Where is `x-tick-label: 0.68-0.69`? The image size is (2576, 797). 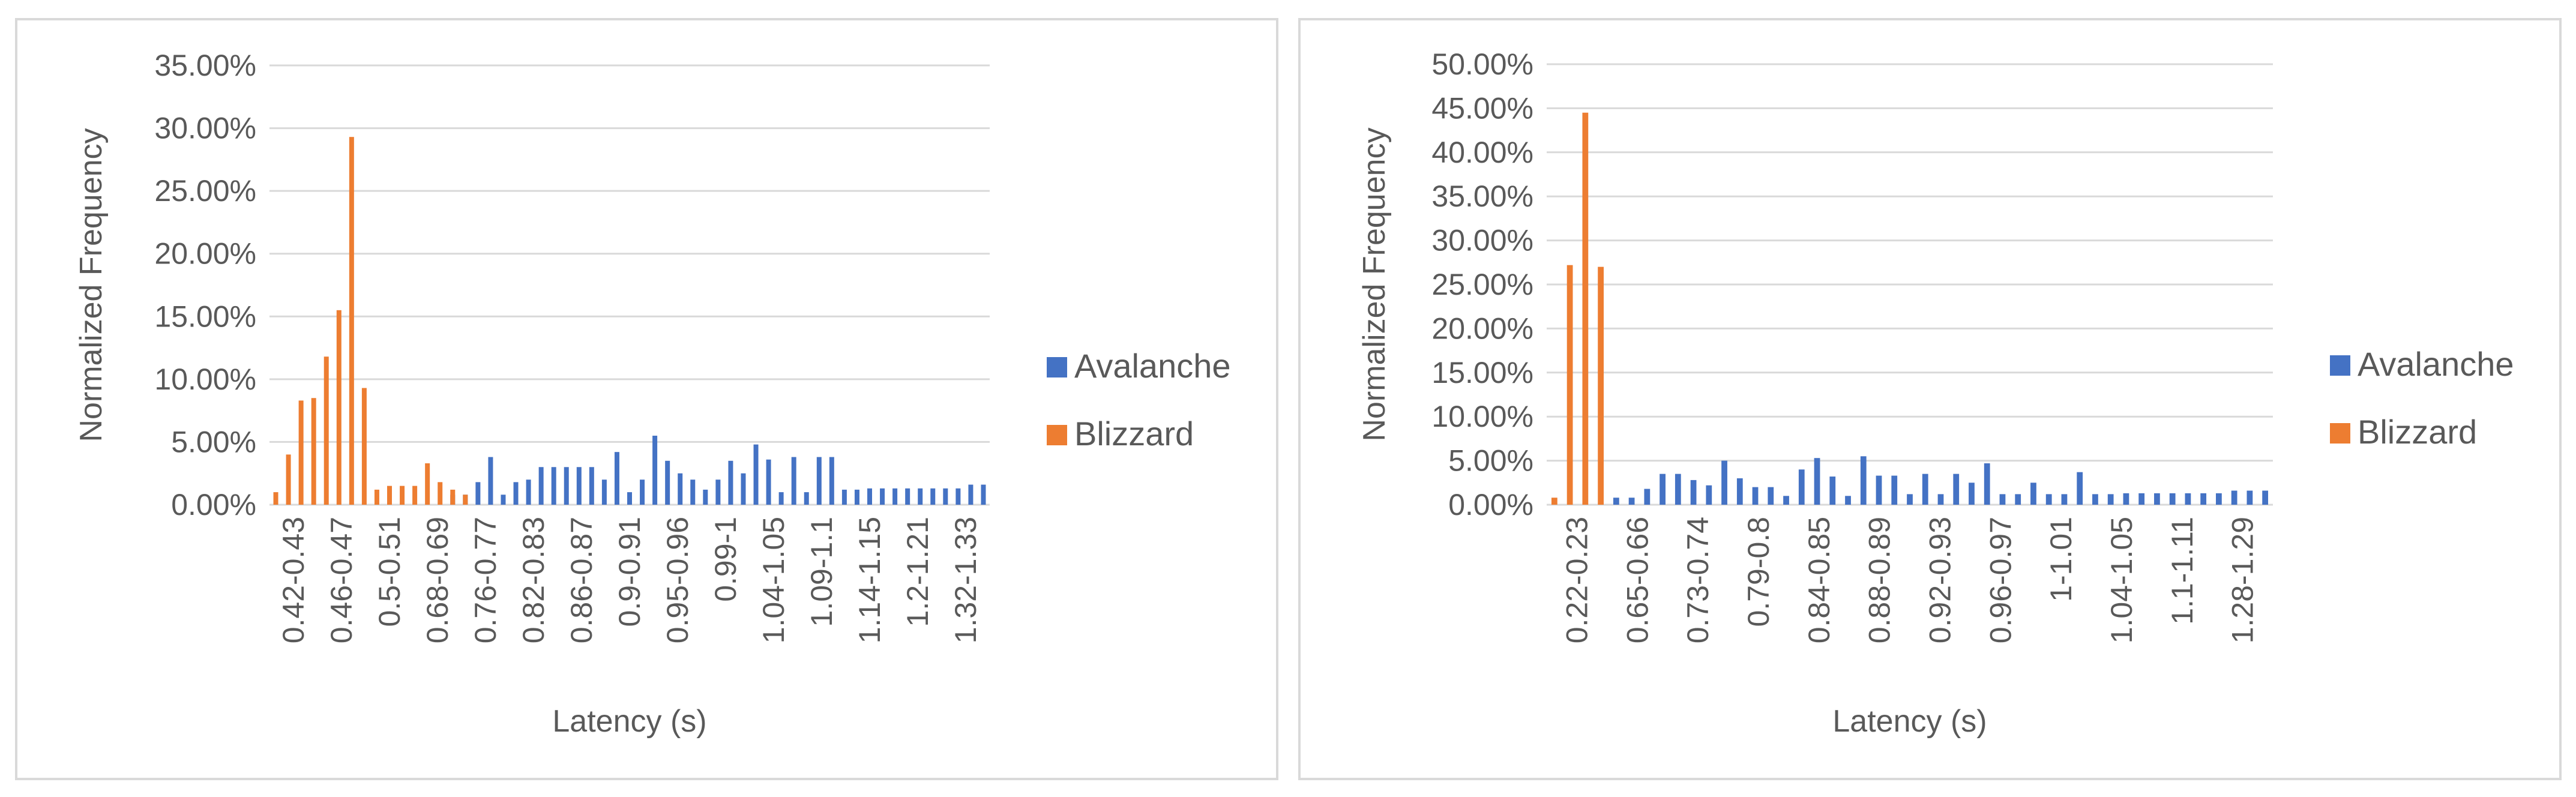 x-tick-label: 0.68-0.69 is located at coordinates (437, 580).